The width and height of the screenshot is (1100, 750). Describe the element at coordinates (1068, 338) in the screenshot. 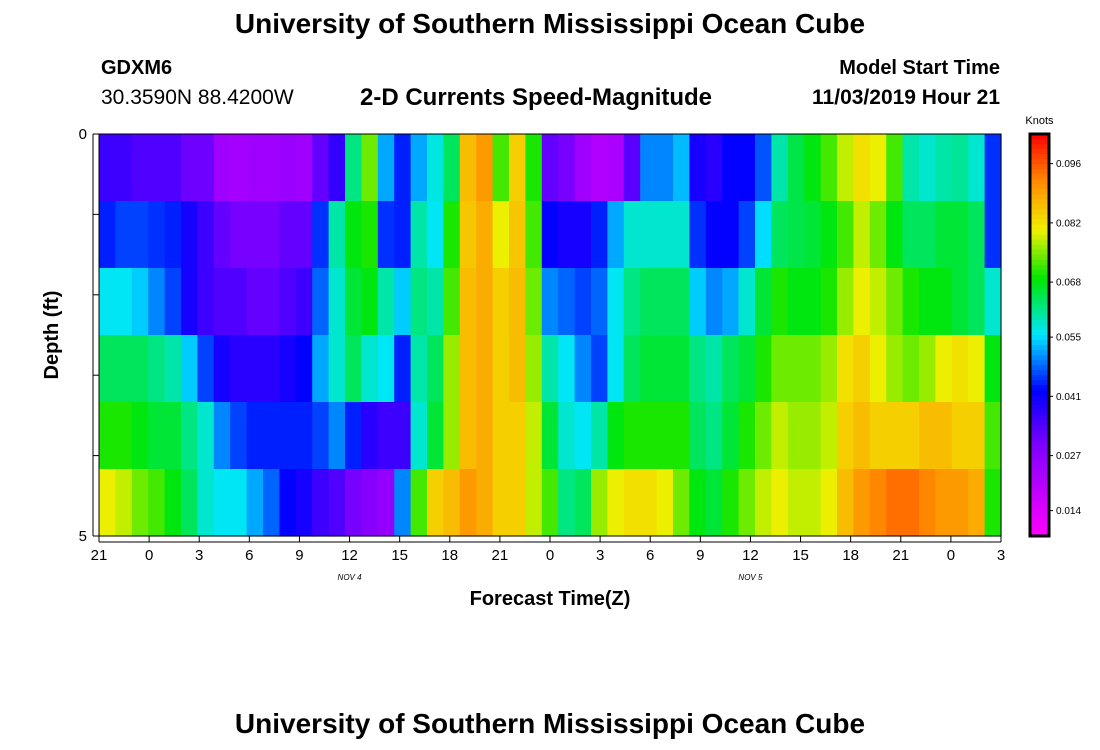

I see `colorbar-tick-label: 0.055` at that location.